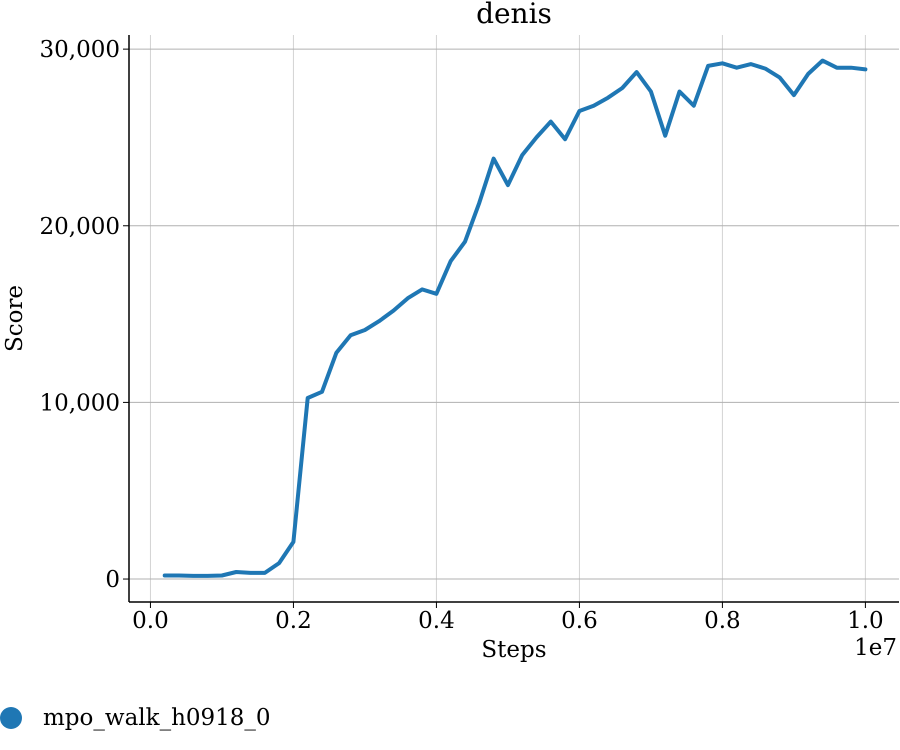 The height and width of the screenshot is (750, 900). Describe the element at coordinates (865, 621) in the screenshot. I see `x-tick-label: 1.0` at that location.